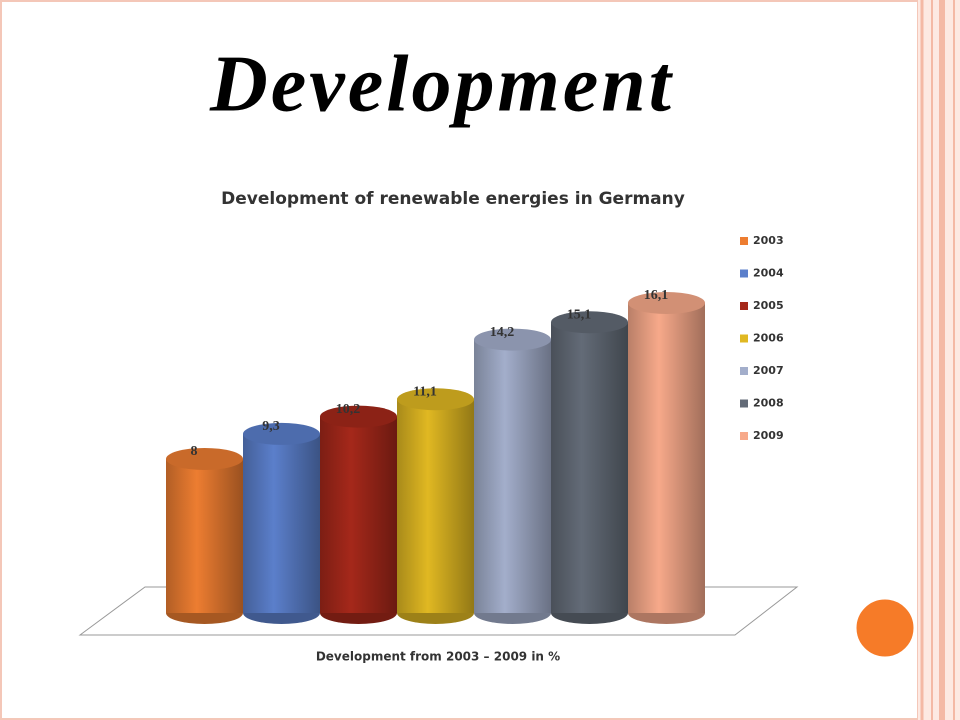 The image size is (960, 720). I want to click on legend-label: 2003, so click(768, 240).